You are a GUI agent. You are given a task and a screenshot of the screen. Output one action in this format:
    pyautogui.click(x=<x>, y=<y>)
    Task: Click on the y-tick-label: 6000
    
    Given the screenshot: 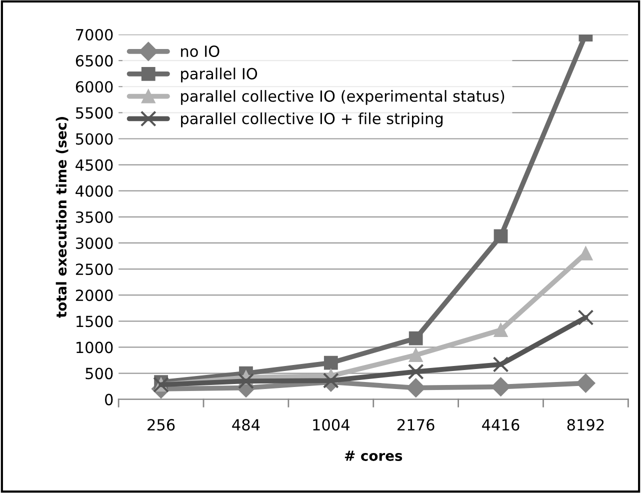 What is the action you would take?
    pyautogui.click(x=94, y=87)
    